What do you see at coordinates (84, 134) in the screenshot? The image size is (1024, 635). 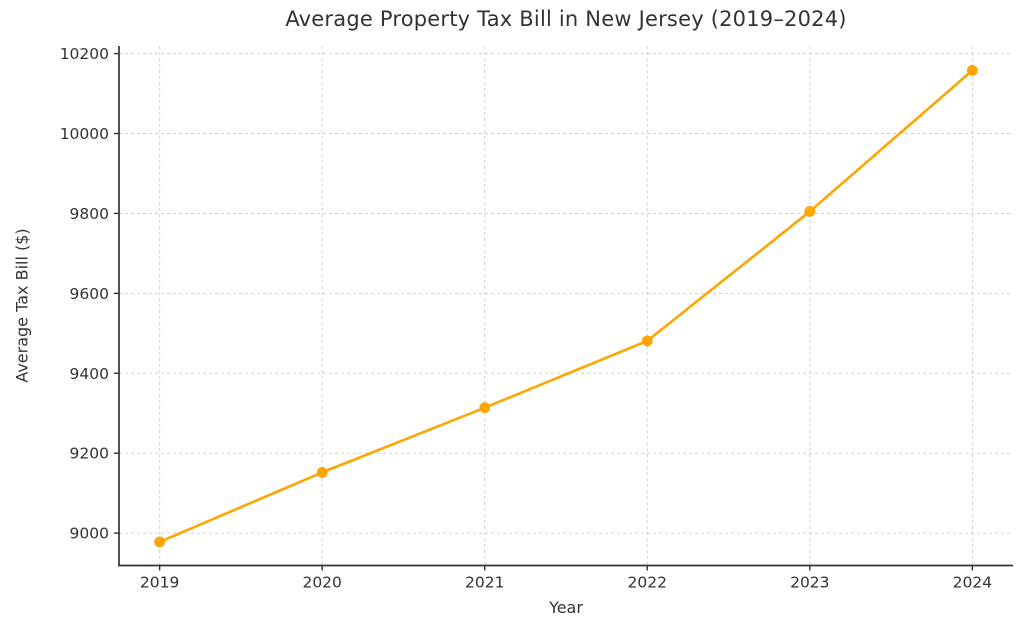 I see `y-tick-label: 10000` at bounding box center [84, 134].